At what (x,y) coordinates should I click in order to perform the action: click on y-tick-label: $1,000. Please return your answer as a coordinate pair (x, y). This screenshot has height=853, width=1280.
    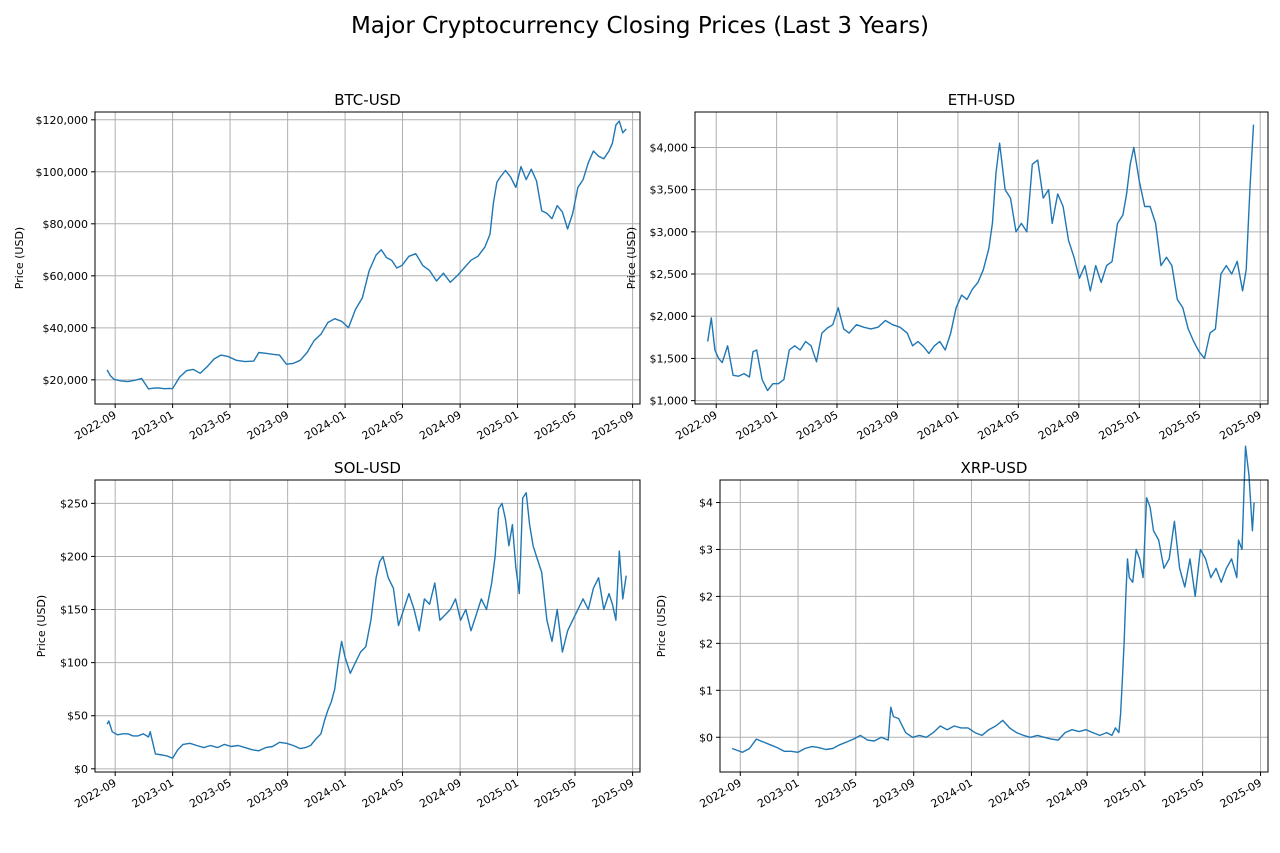
    Looking at the image, I should click on (669, 401).